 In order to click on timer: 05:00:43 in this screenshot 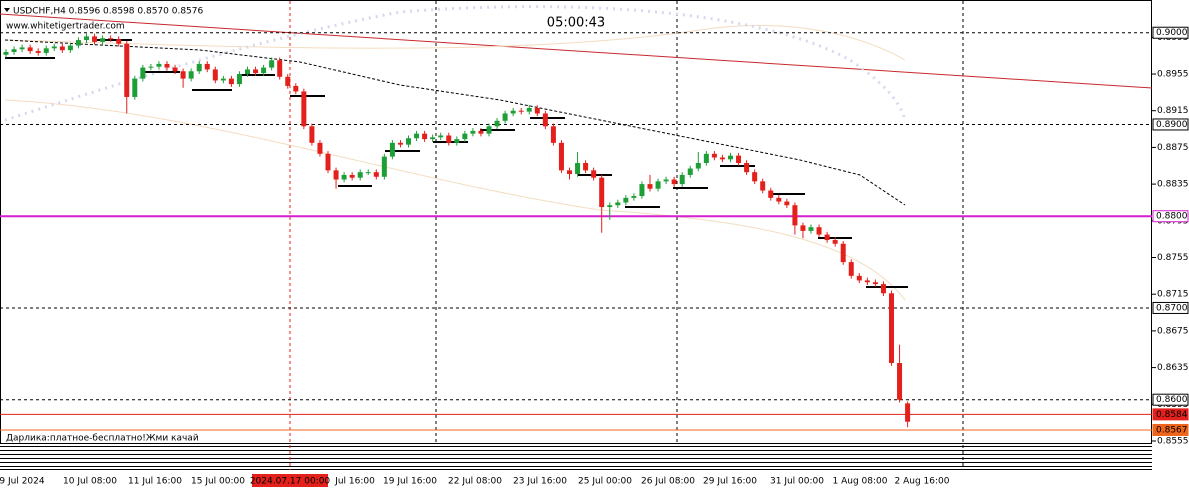, I will do `click(576, 23)`.